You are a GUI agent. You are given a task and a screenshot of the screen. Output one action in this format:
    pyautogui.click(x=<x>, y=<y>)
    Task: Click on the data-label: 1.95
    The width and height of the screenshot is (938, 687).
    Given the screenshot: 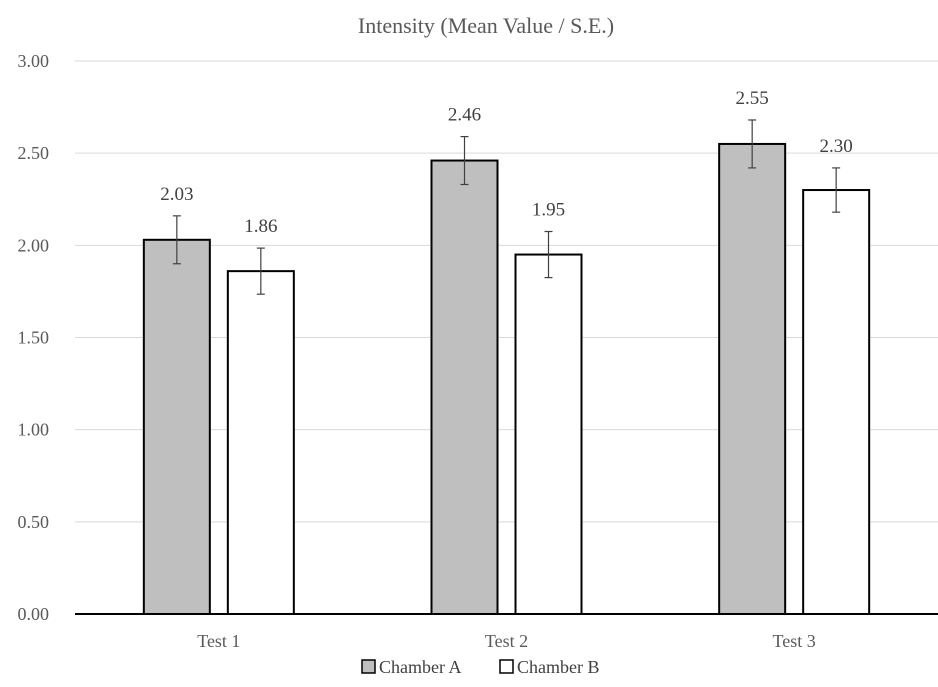 What is the action you would take?
    pyautogui.click(x=548, y=210)
    